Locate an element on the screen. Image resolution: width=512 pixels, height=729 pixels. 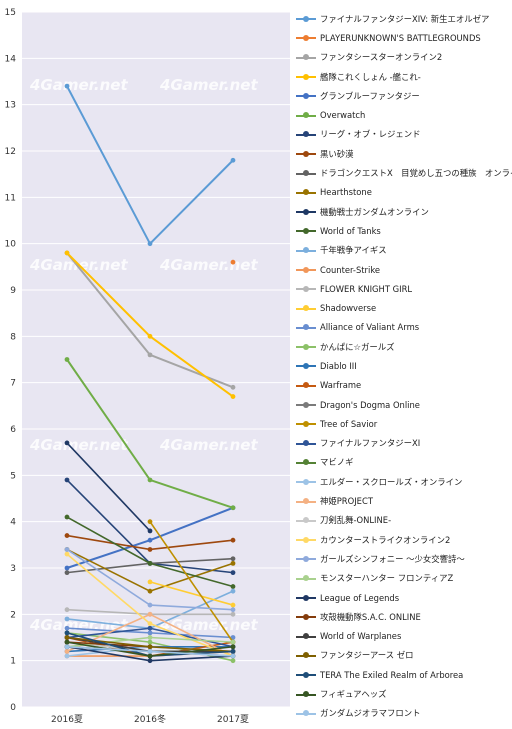
legend-item: PLAYERUNKNOWN'S BATTLEGROUNDS is located at coordinates (403, 37).